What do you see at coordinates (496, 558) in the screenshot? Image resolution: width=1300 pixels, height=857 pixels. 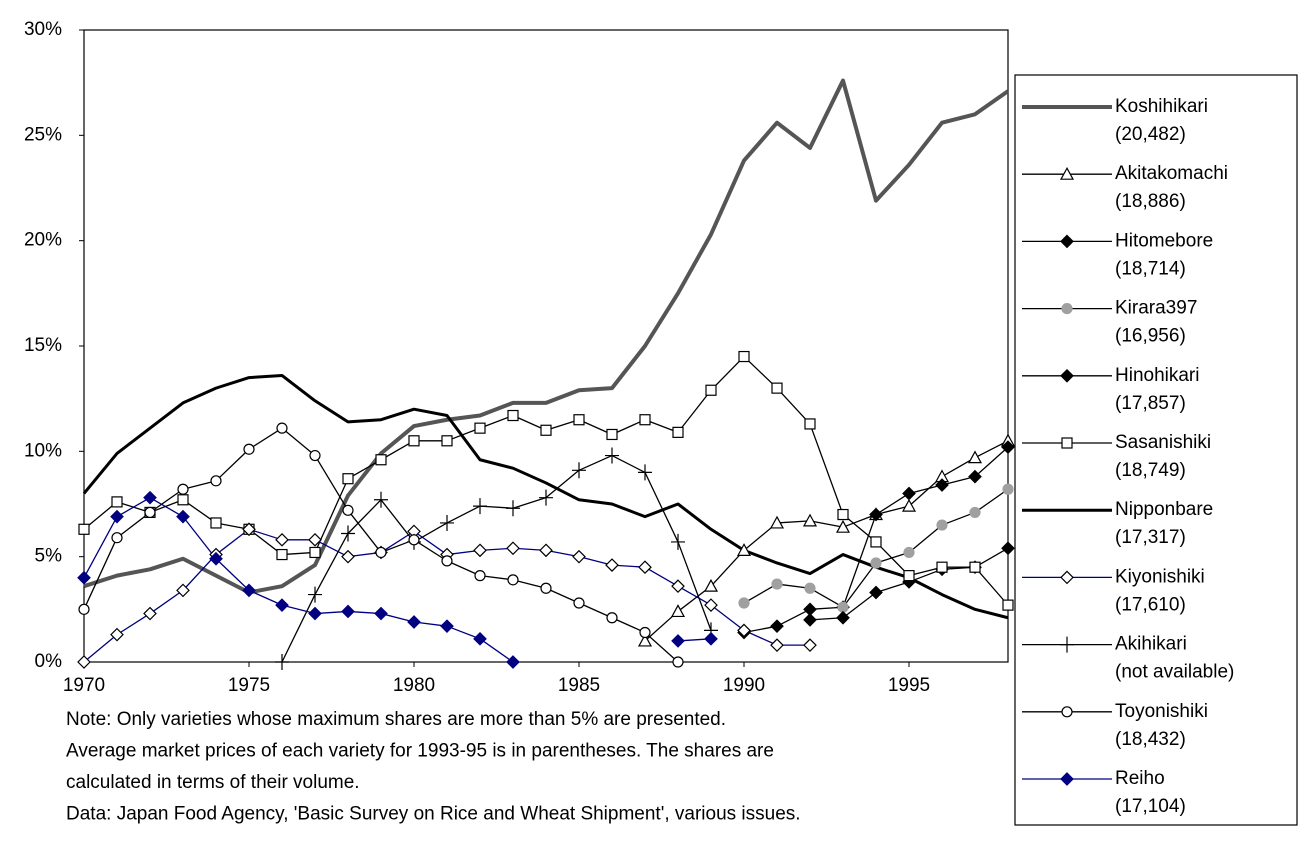 I see `series-line` at bounding box center [496, 558].